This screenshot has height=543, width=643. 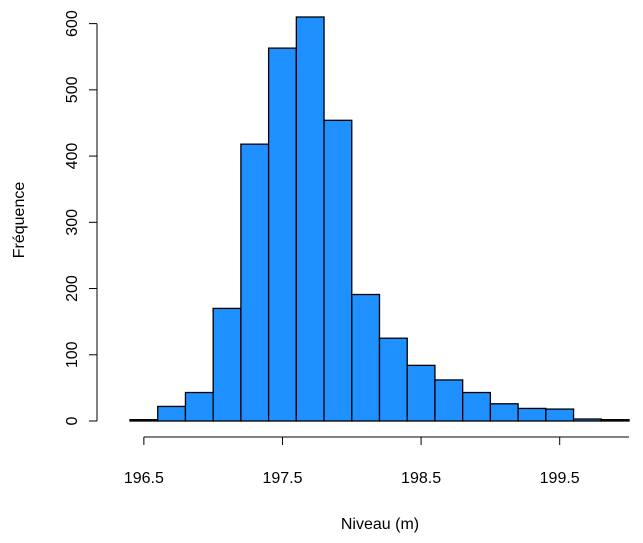 What do you see at coordinates (72, 288) in the screenshot?
I see `y-tick-label: 200` at bounding box center [72, 288].